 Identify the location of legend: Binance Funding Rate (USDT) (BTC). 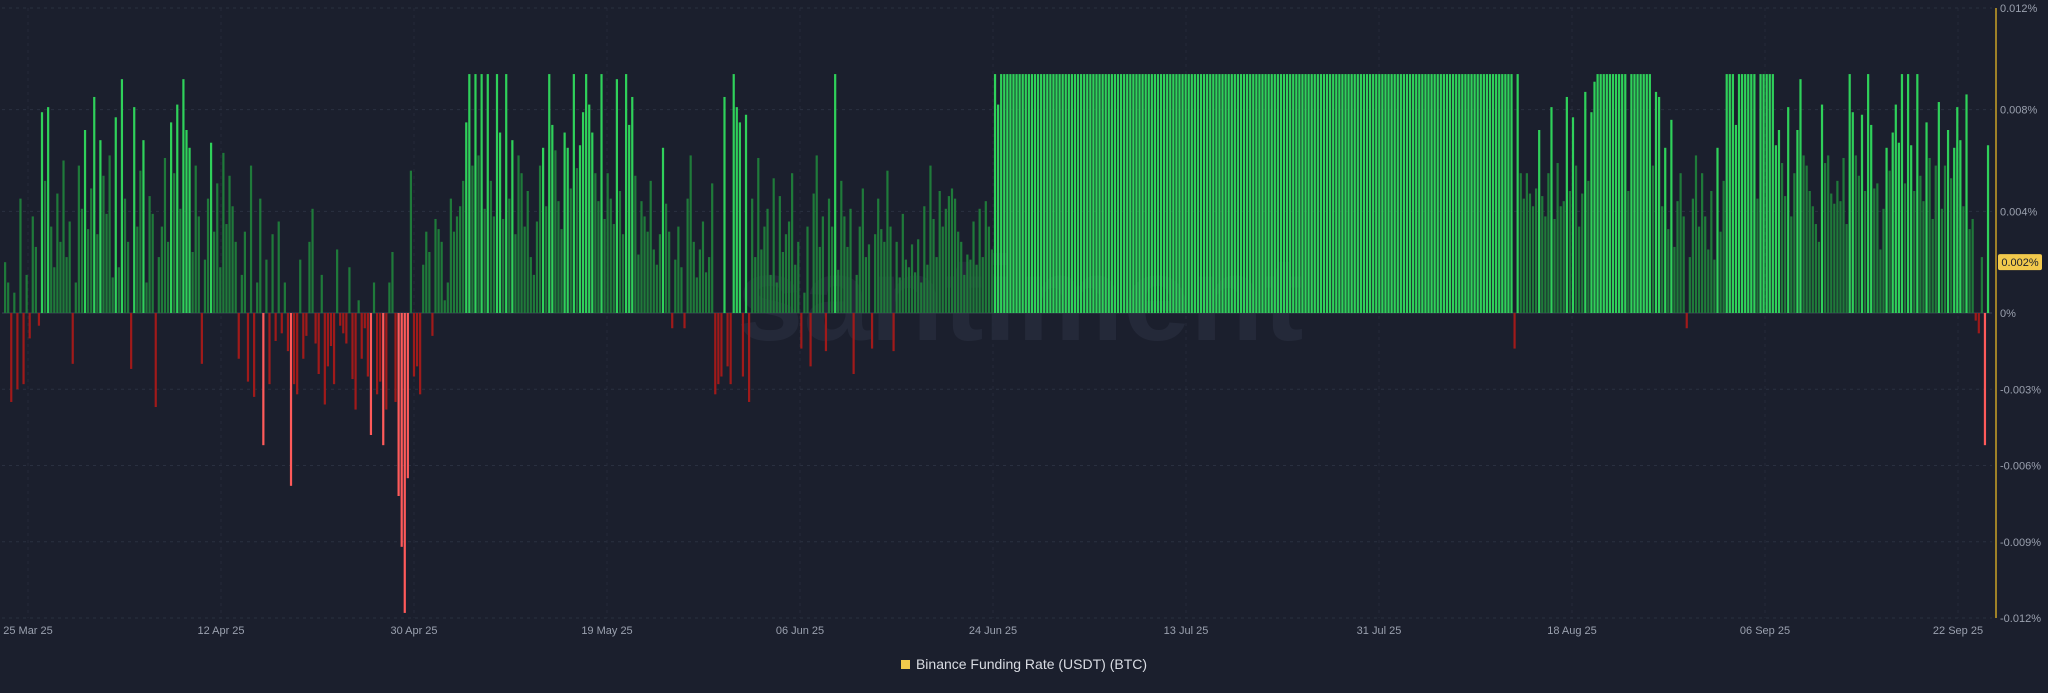
(1024, 664).